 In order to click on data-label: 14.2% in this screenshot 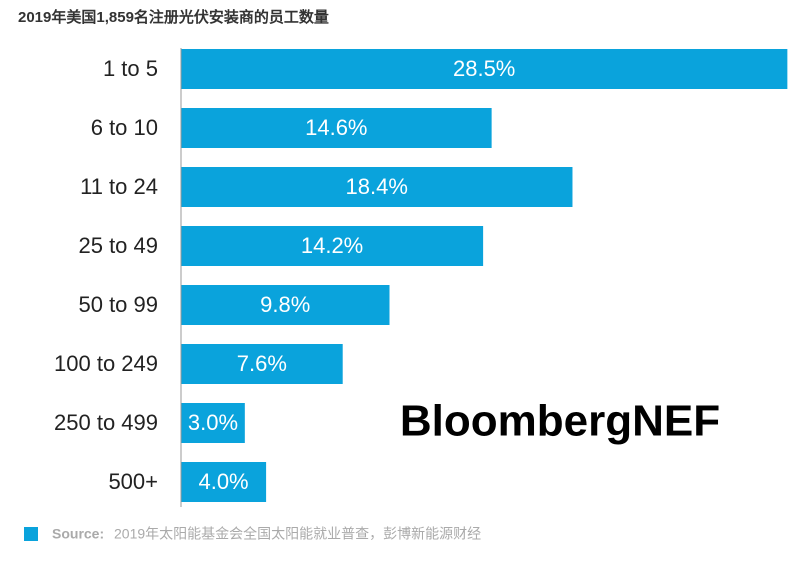, I will do `click(332, 245)`.